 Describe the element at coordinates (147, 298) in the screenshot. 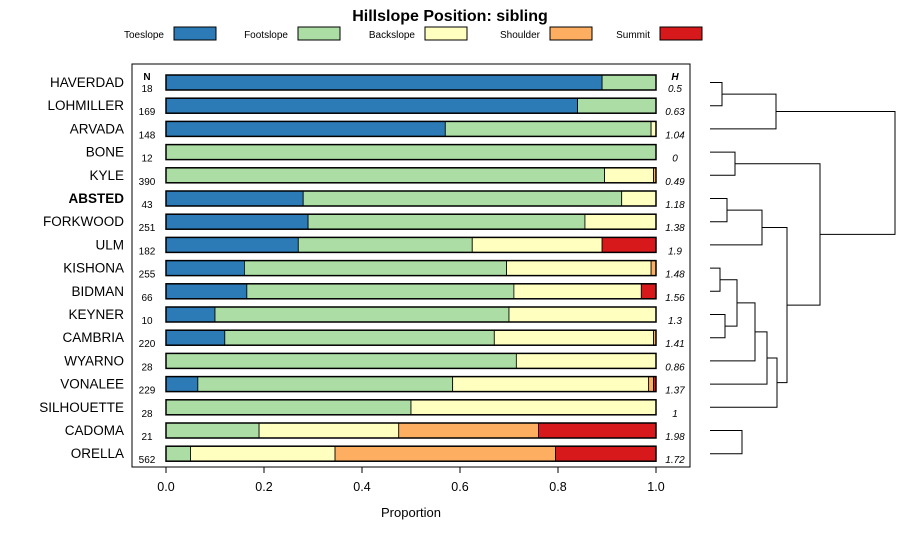

I see `n-value: 66` at that location.